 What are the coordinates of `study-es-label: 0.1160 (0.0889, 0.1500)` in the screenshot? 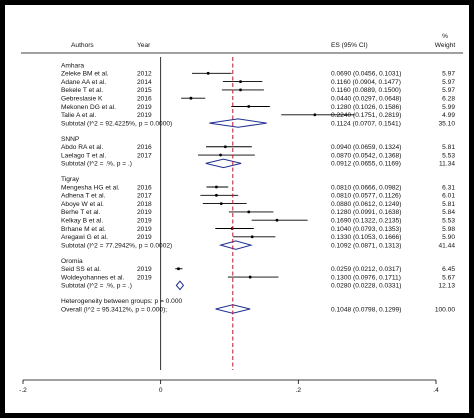 It's located at (366, 90).